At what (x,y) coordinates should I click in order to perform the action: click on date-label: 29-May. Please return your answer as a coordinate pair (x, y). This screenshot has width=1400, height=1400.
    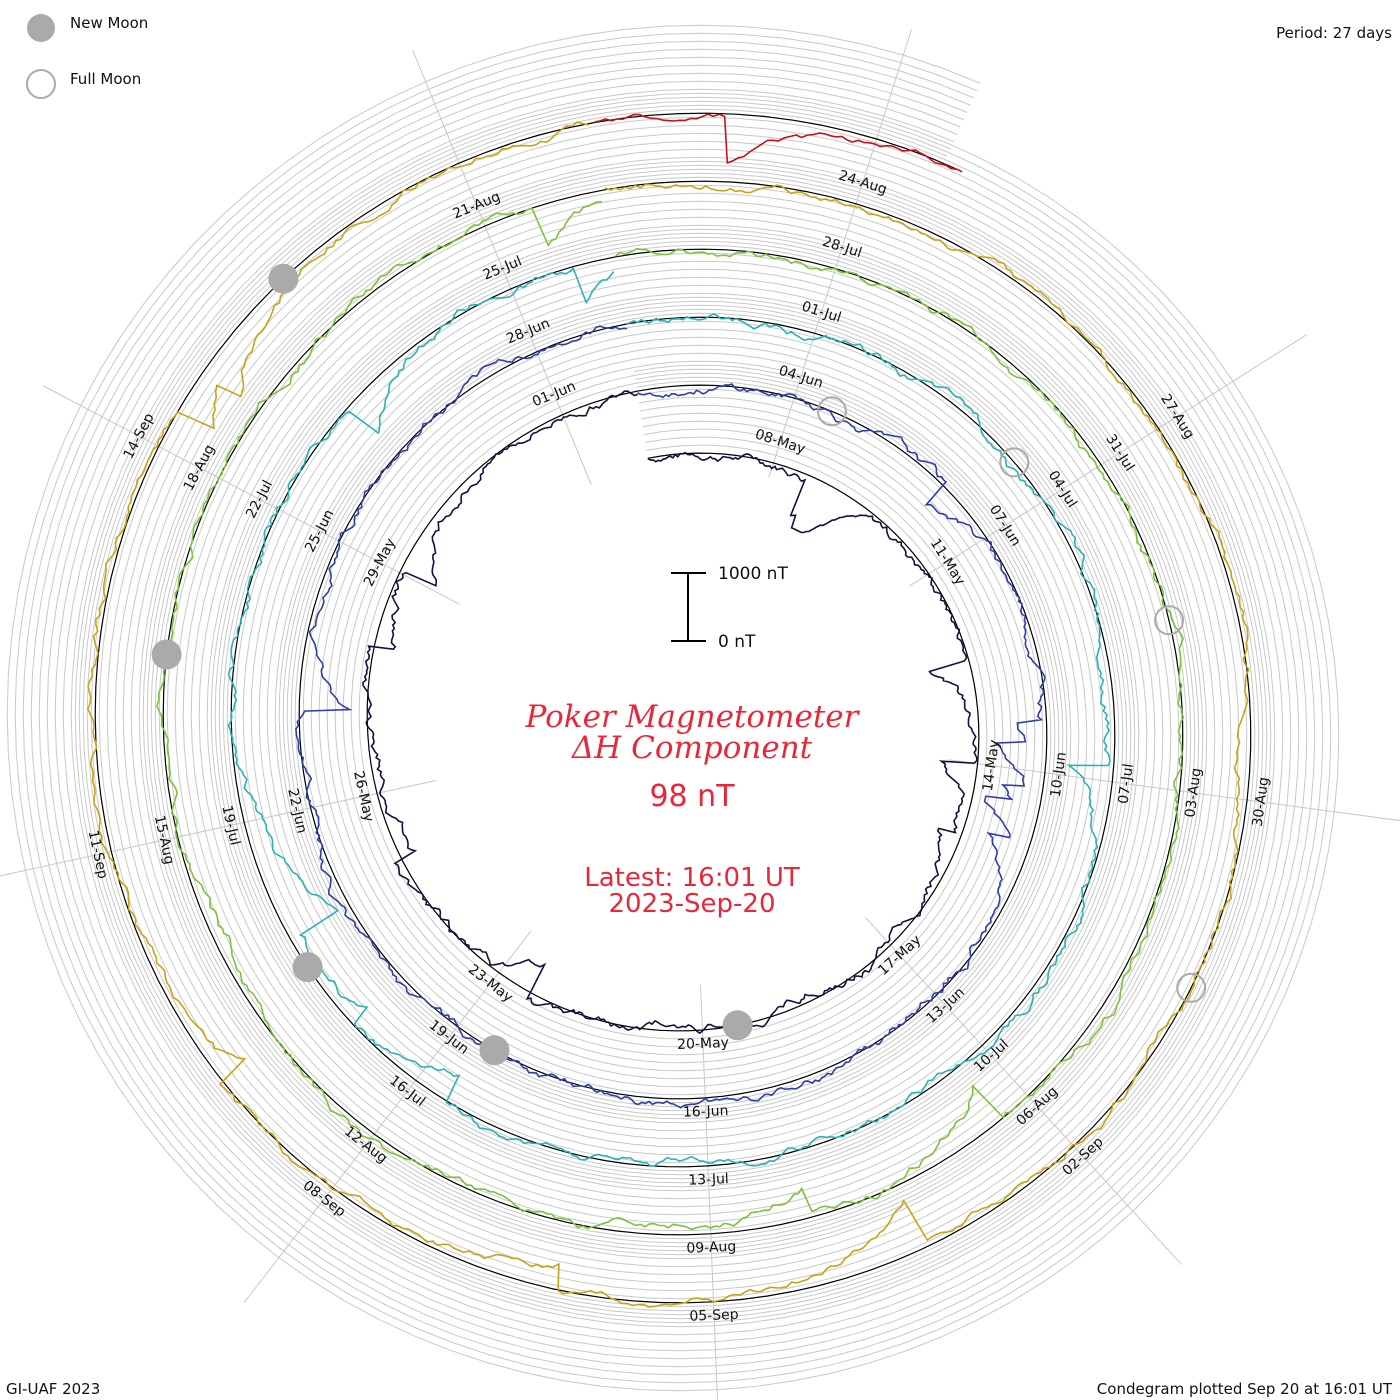
    Looking at the image, I should click on (380, 562).